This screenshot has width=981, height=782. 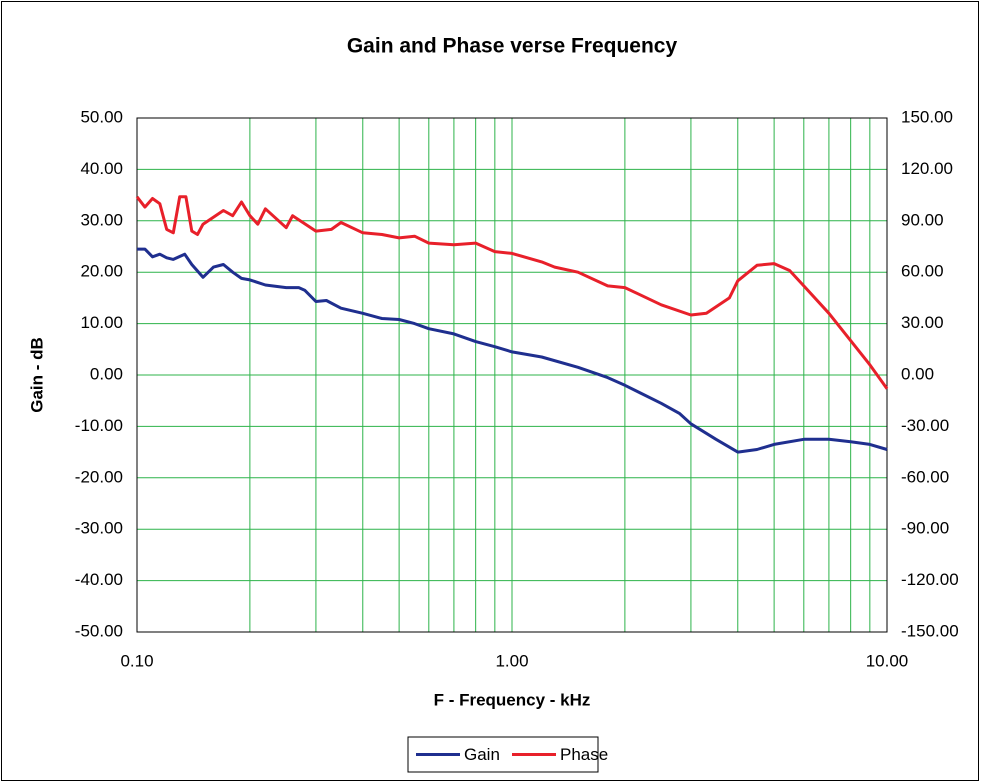 What do you see at coordinates (101, 271) in the screenshot?
I see `y-tick-label: 20.00` at bounding box center [101, 271].